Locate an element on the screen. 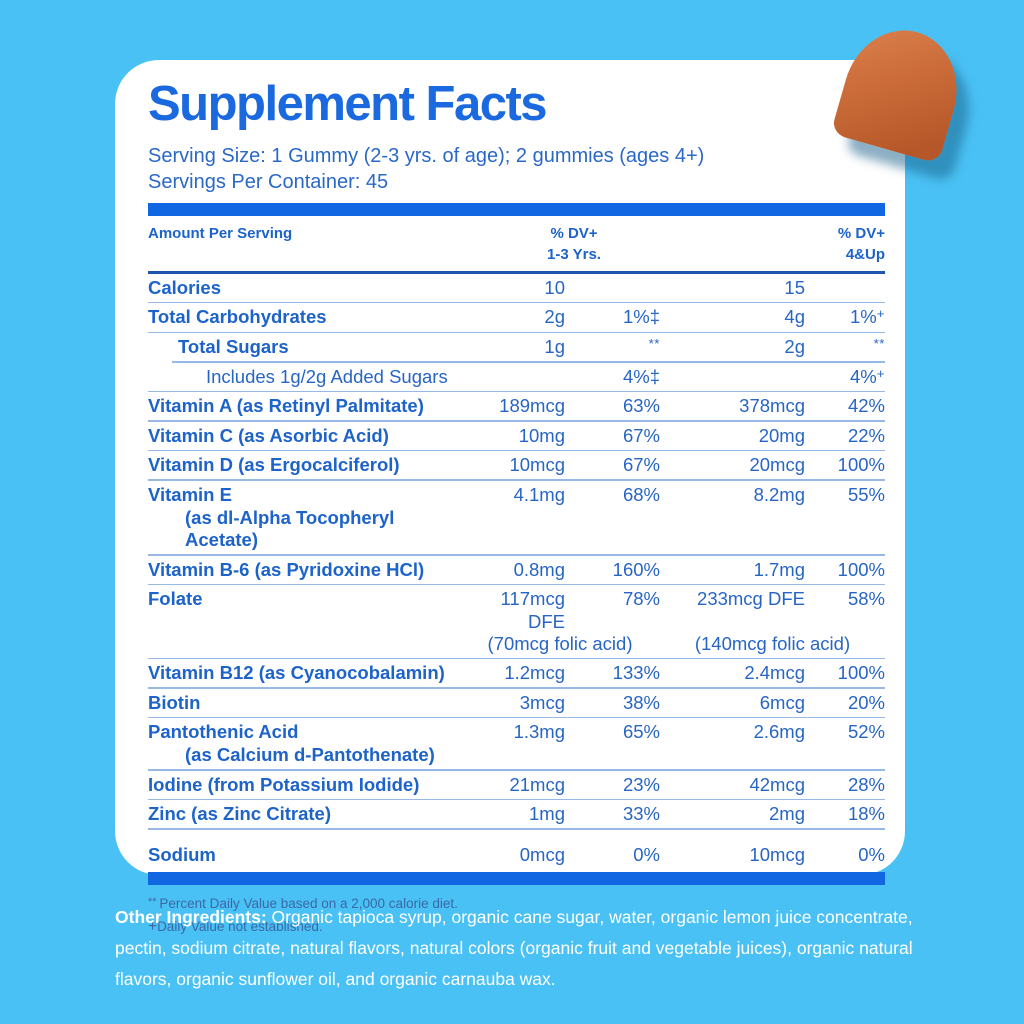  nutrient-row: Zinc (as Zinc Citrate) 1mg 33% 2mg 18% is located at coordinates (516, 815).